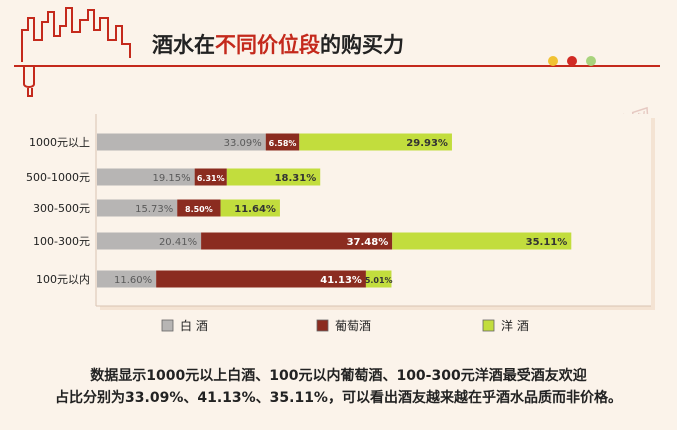 The width and height of the screenshot is (677, 430). I want to click on title-part2: 的购买力, so click(362, 45).